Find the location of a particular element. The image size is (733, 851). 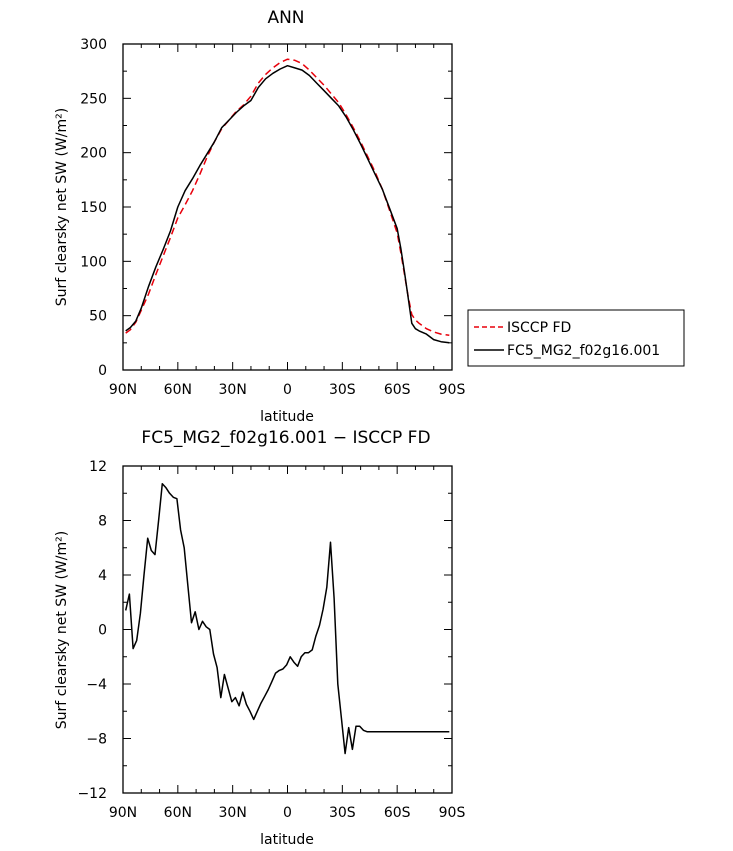

bottom-y-tick-label: 0 is located at coordinates (102, 631).